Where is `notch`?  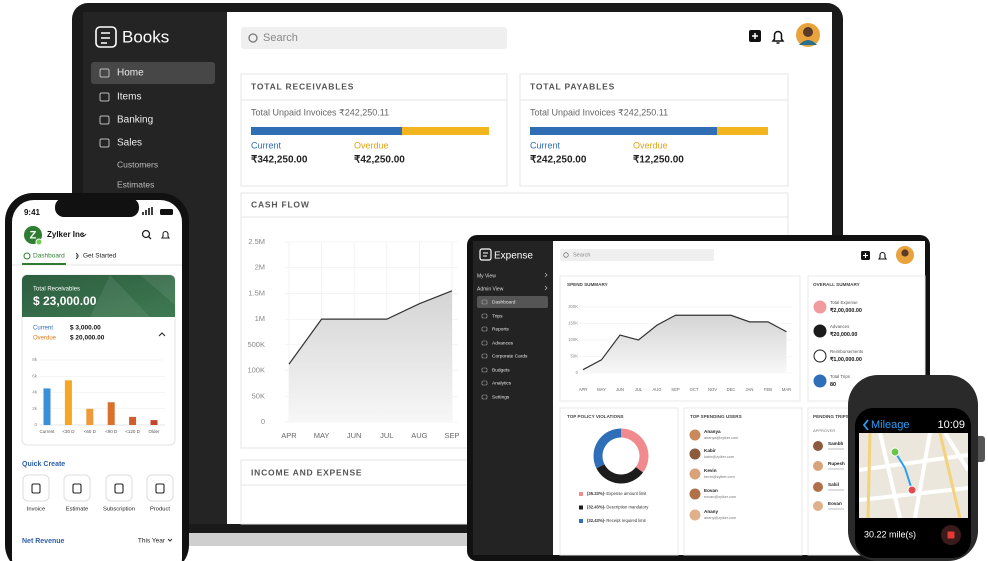
notch is located at coordinates (97, 208).